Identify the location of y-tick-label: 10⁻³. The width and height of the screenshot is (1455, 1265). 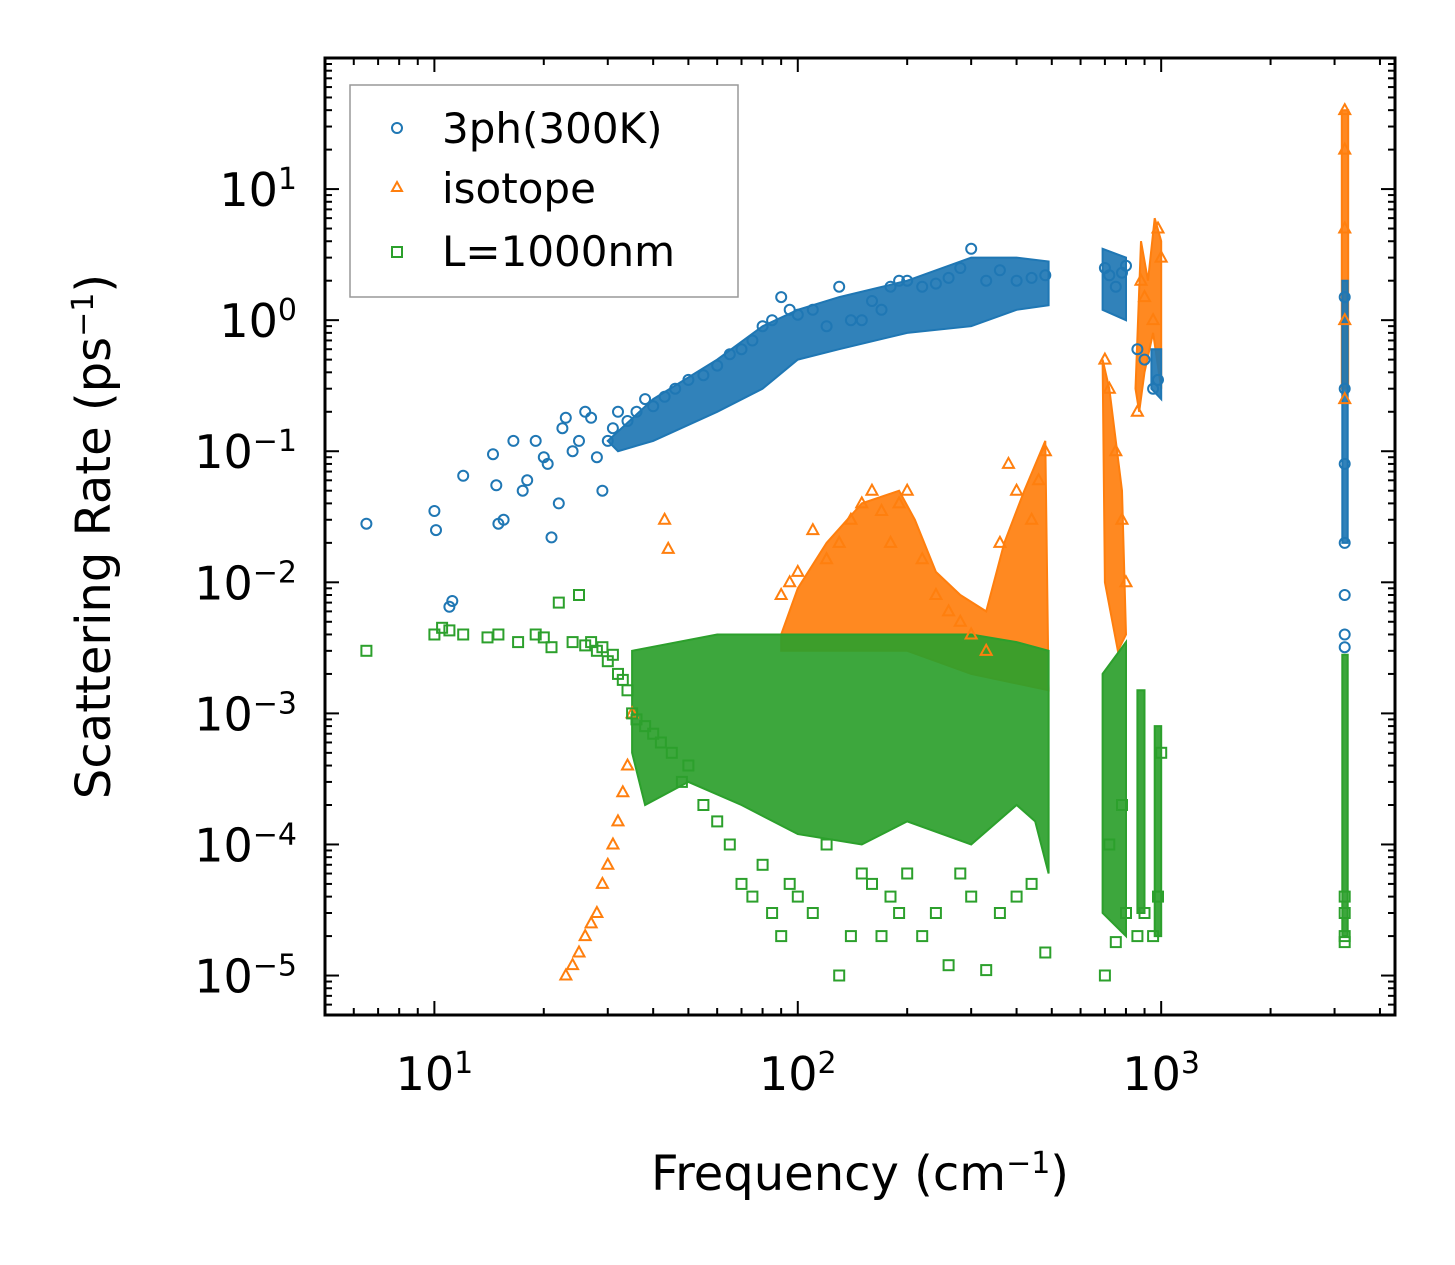
(245, 714).